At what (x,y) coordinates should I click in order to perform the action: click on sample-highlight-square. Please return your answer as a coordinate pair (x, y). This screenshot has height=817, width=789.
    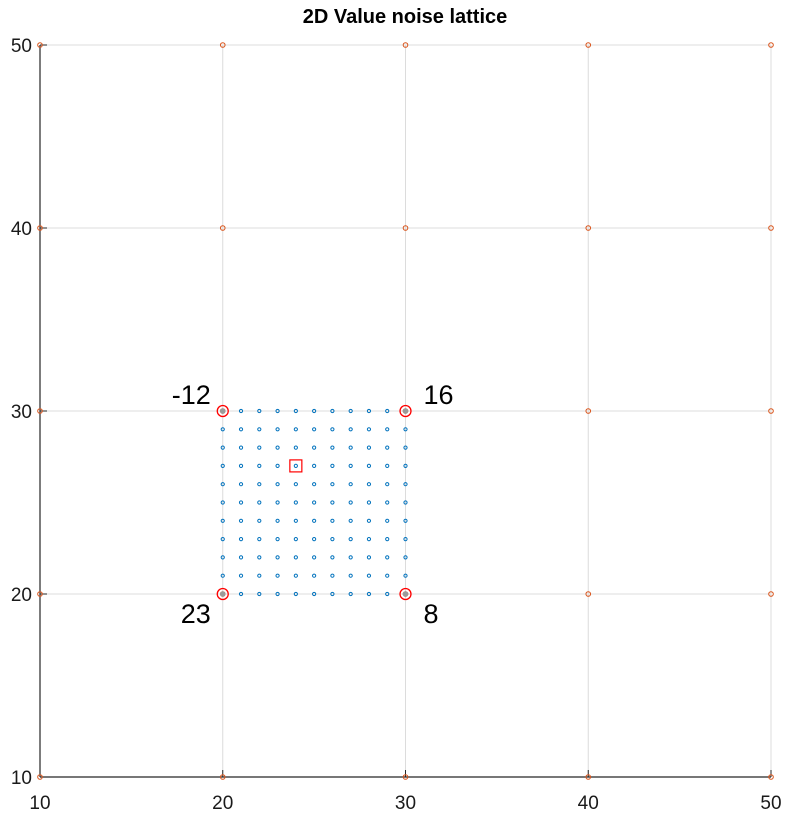
    Looking at the image, I should click on (296, 466).